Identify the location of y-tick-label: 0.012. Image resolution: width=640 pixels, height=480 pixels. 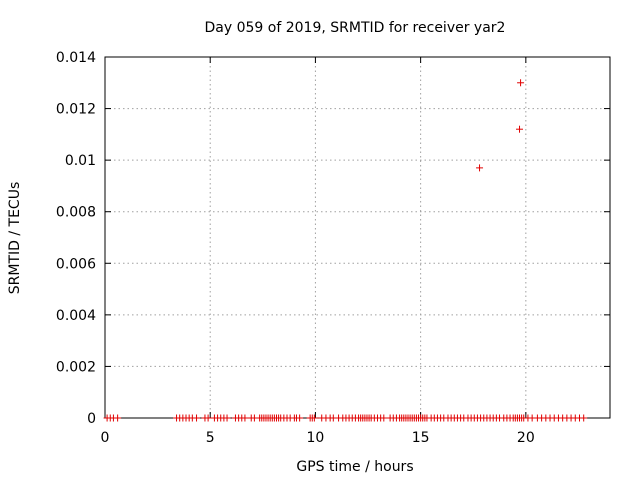
(76, 110).